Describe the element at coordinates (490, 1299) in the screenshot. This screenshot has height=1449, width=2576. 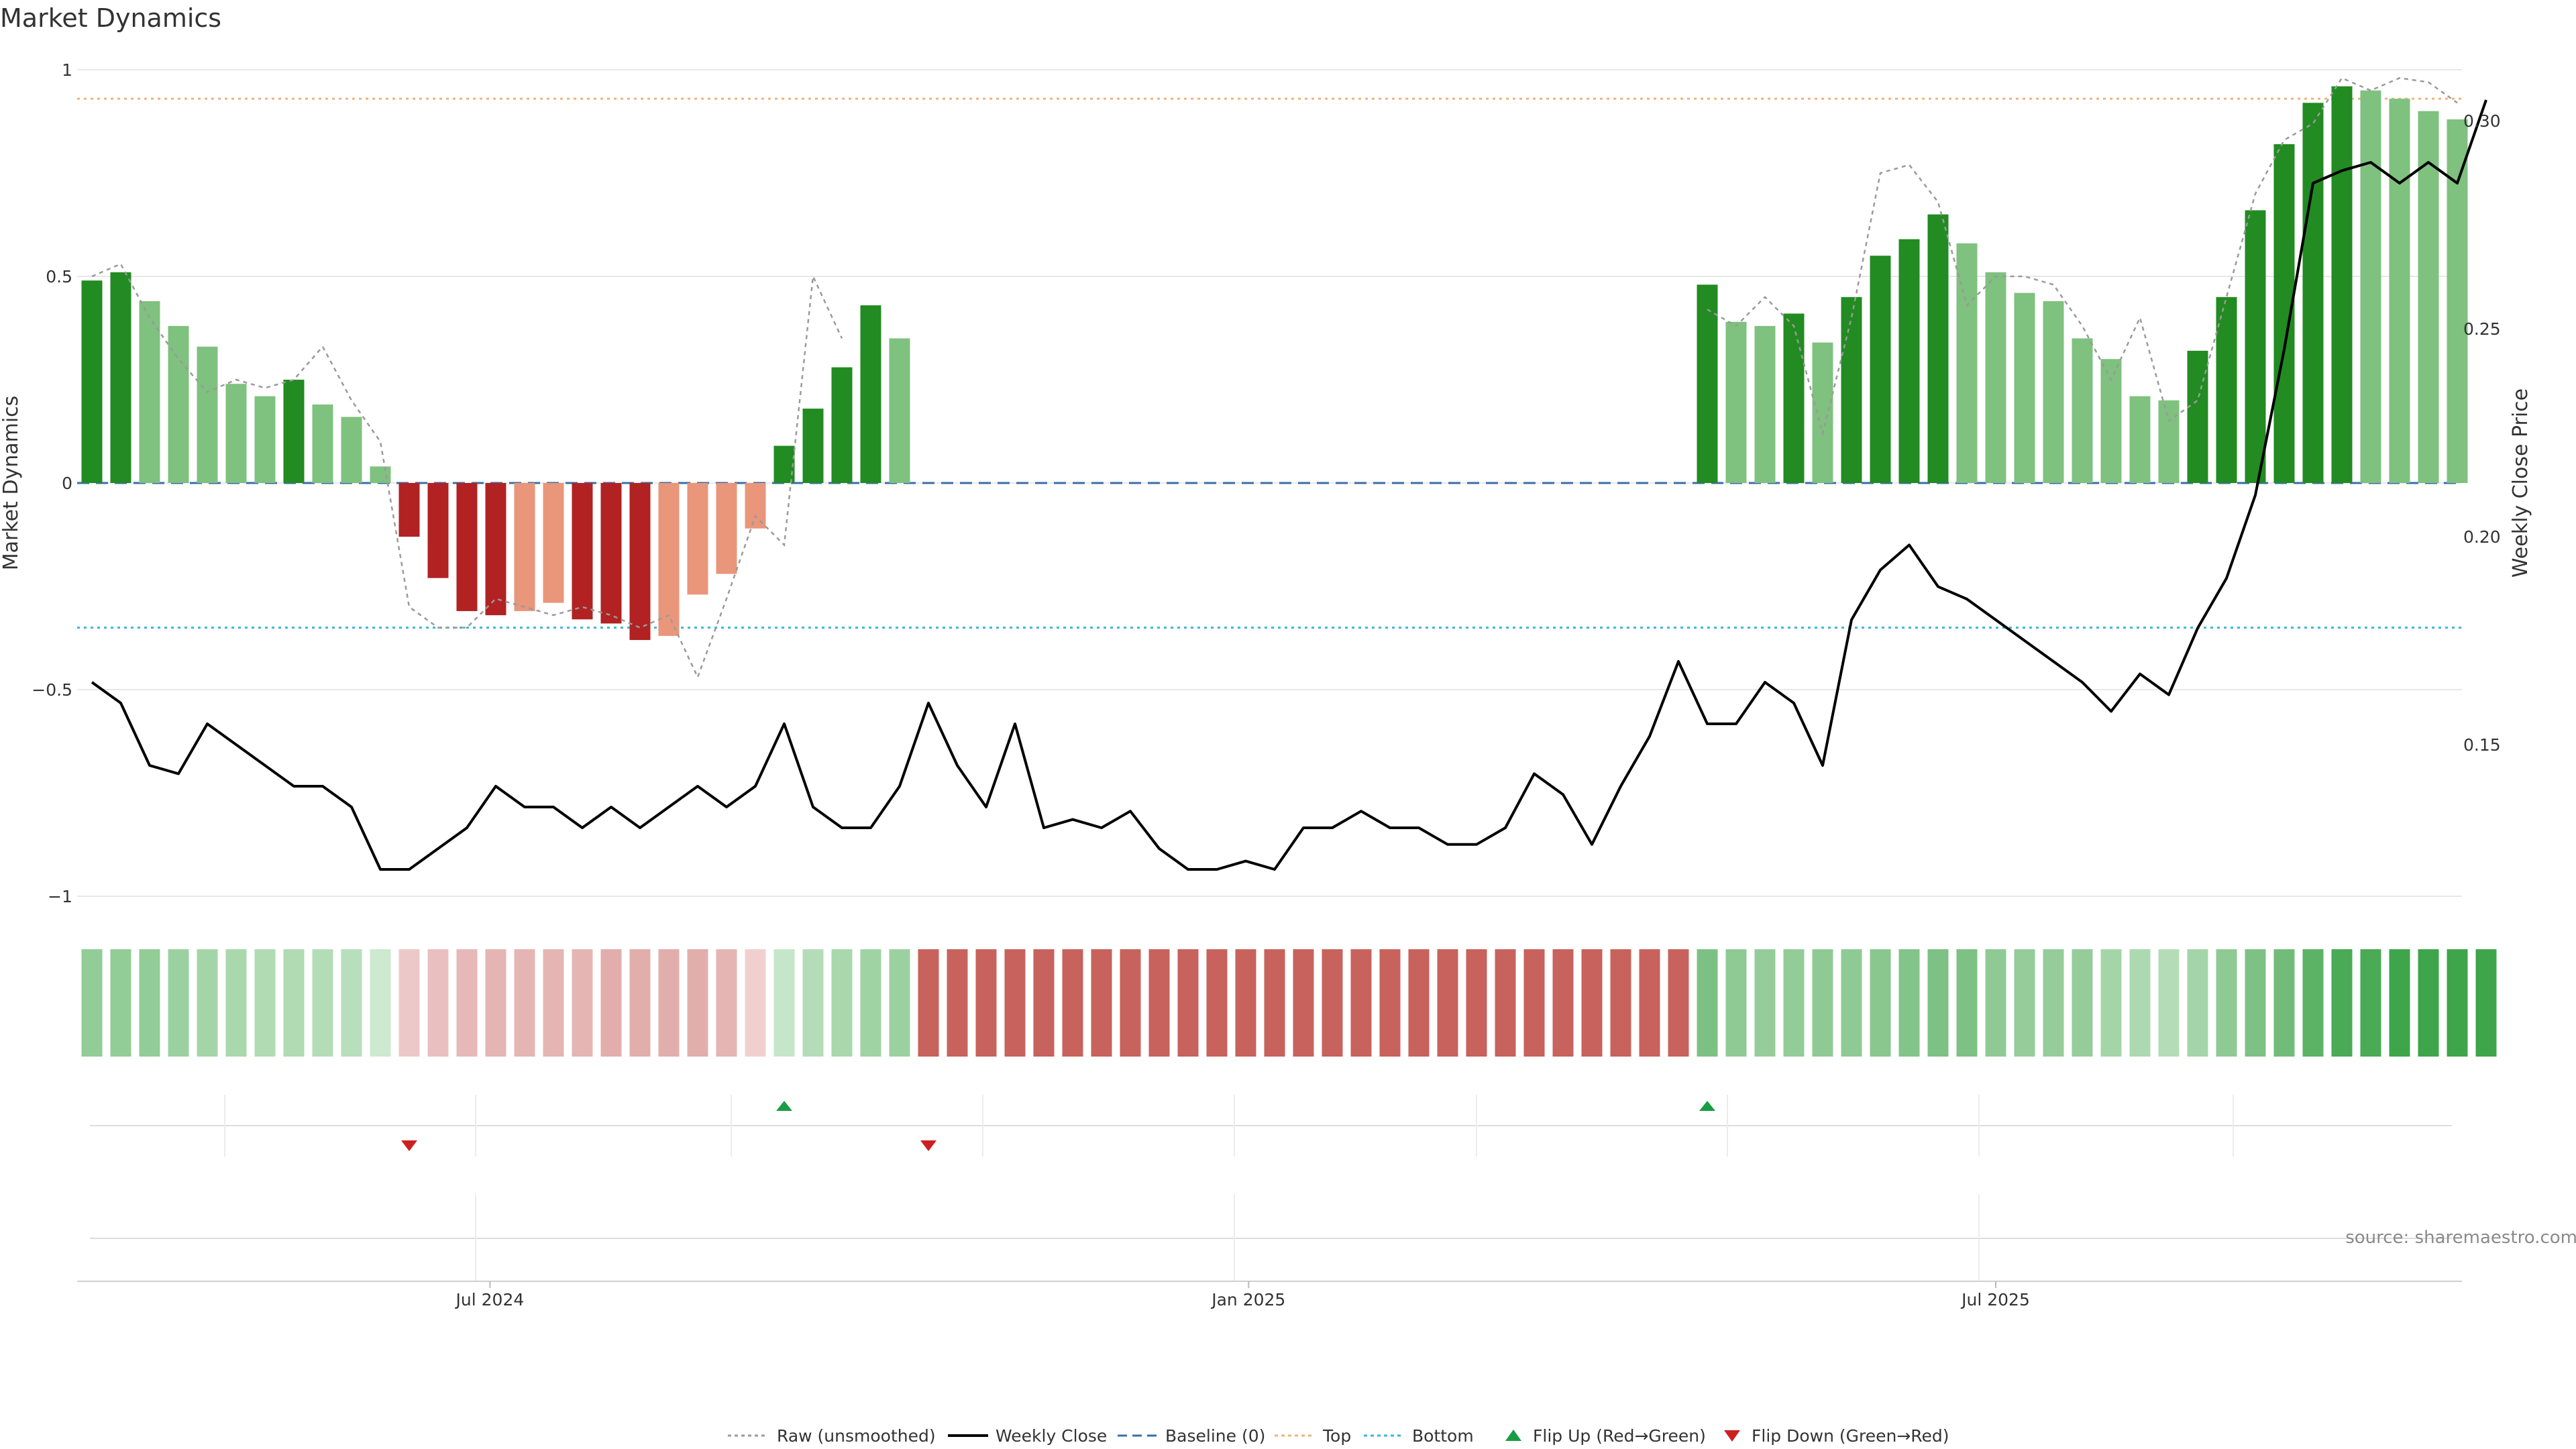
I see `x-tick-label-0: Jul 2024` at that location.